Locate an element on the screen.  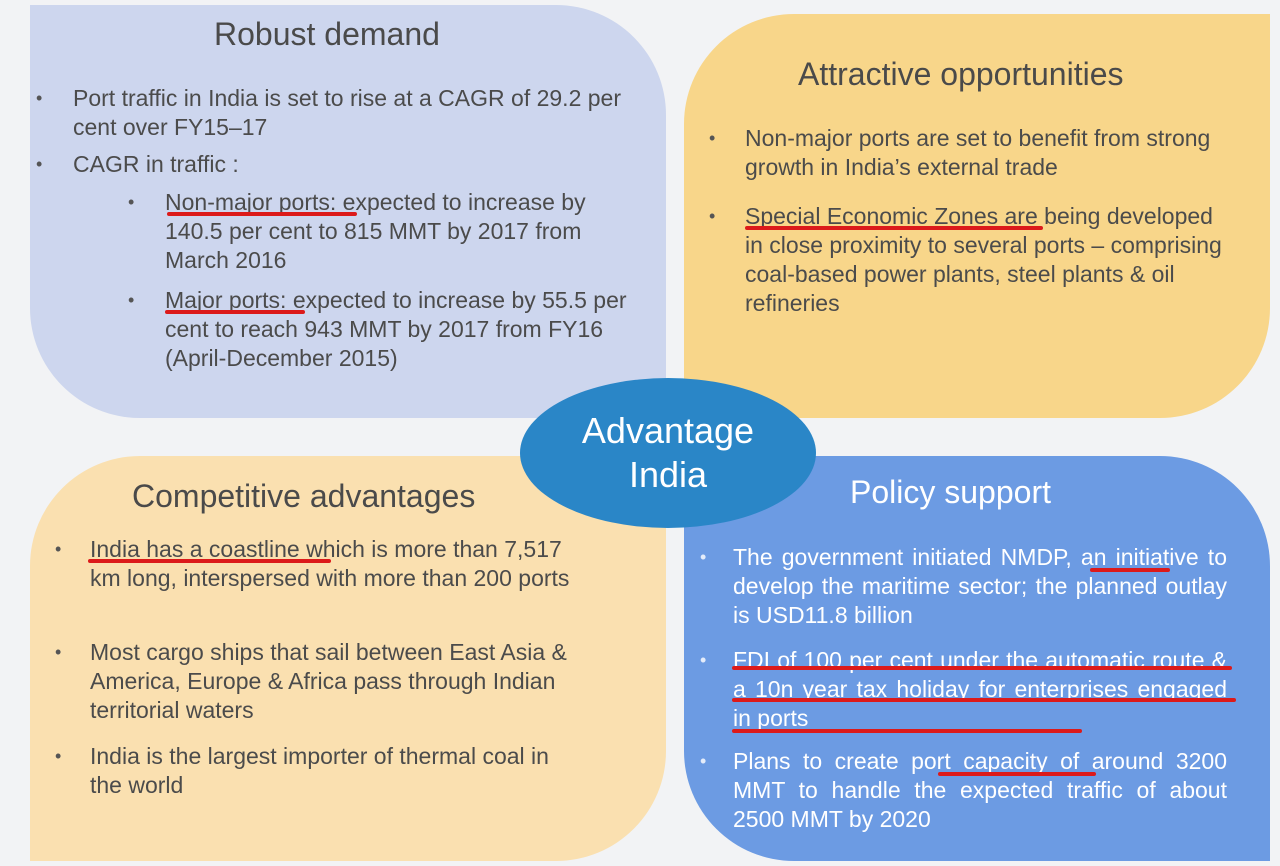
policy-support-title: Policy support is located at coordinates (950, 492).